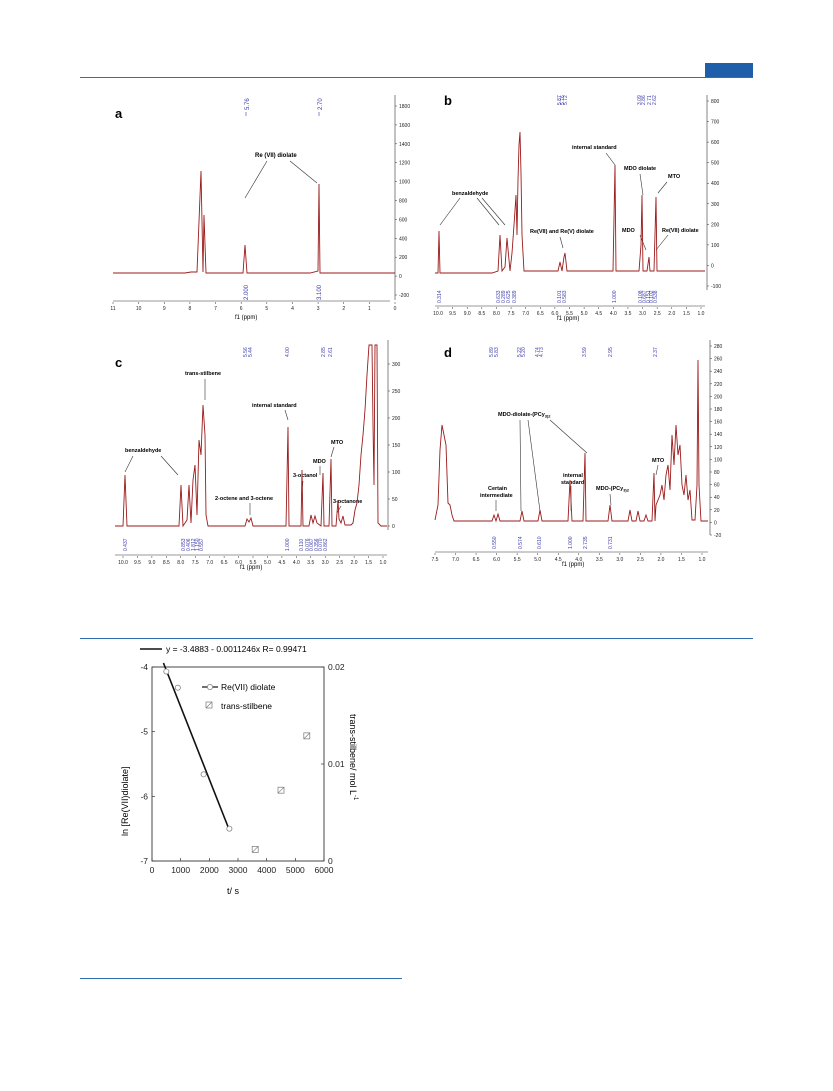 This screenshot has width=833, height=1091. What do you see at coordinates (498, 489) in the screenshot?
I see `annotation-certain: Certain` at bounding box center [498, 489].